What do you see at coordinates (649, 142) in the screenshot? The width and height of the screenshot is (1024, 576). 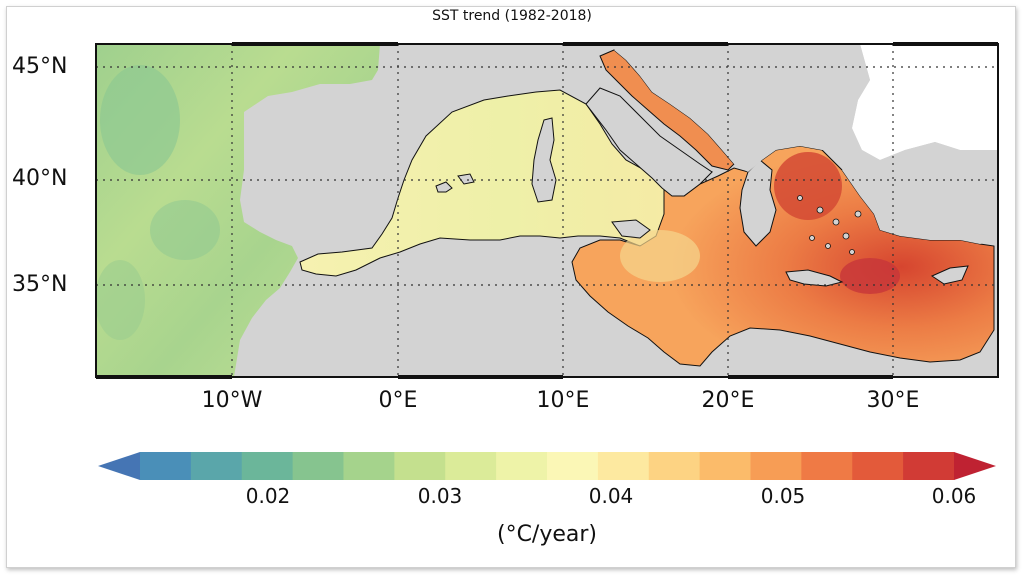 I see `italy-peninsula` at bounding box center [649, 142].